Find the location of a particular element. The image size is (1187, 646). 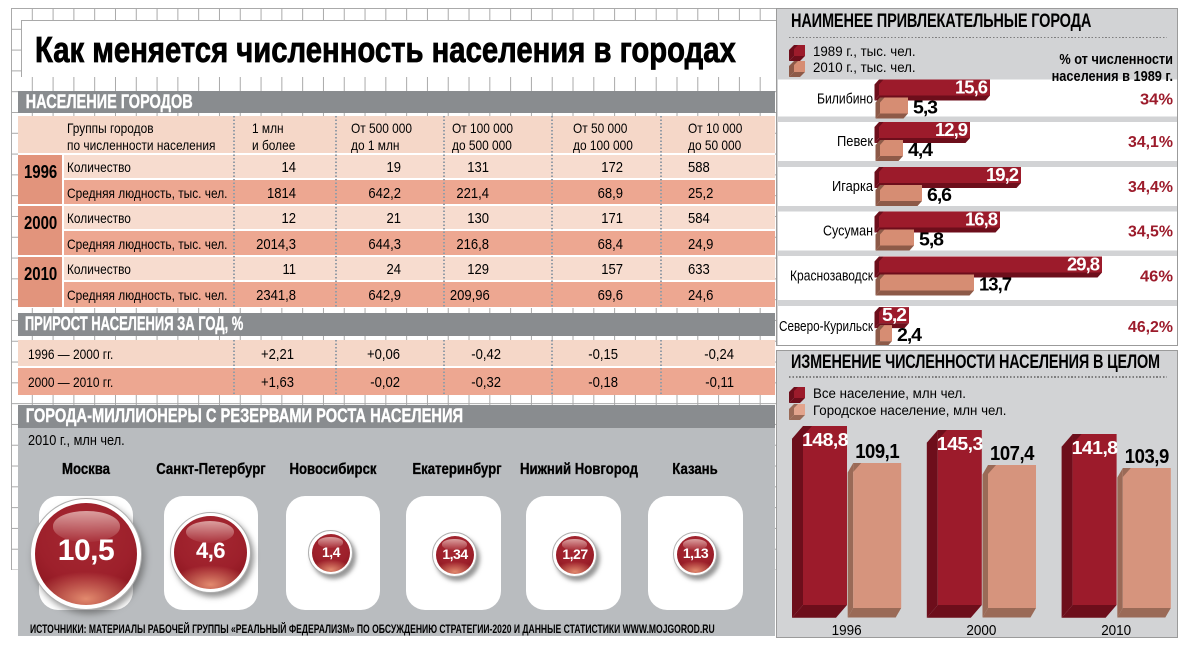

svg-text: 2000 is located at coordinates (981, 629).